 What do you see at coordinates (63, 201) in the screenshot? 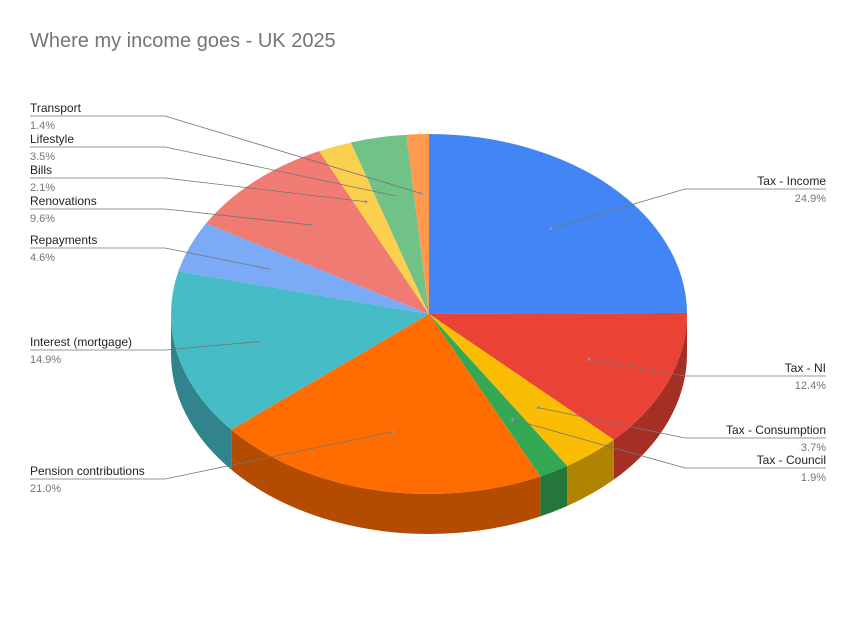
I see `slice-label-8: Renovations` at bounding box center [63, 201].